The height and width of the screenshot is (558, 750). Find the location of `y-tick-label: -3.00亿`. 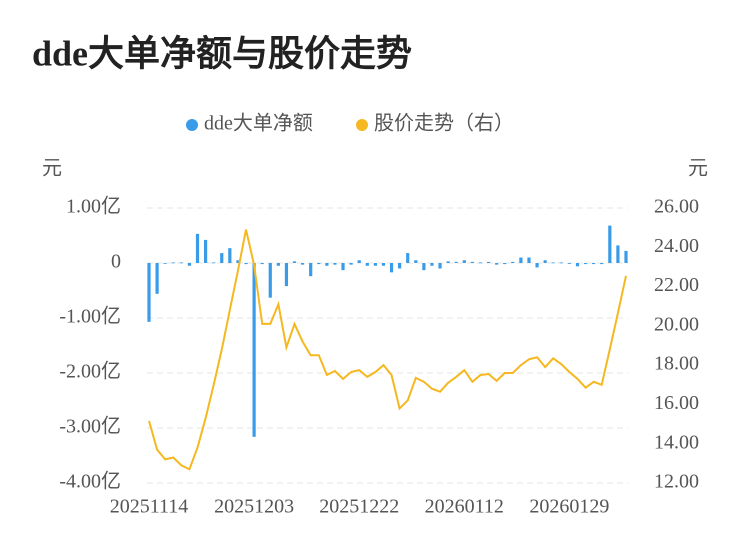

y-tick-label: -3.00亿 is located at coordinates (90, 426).